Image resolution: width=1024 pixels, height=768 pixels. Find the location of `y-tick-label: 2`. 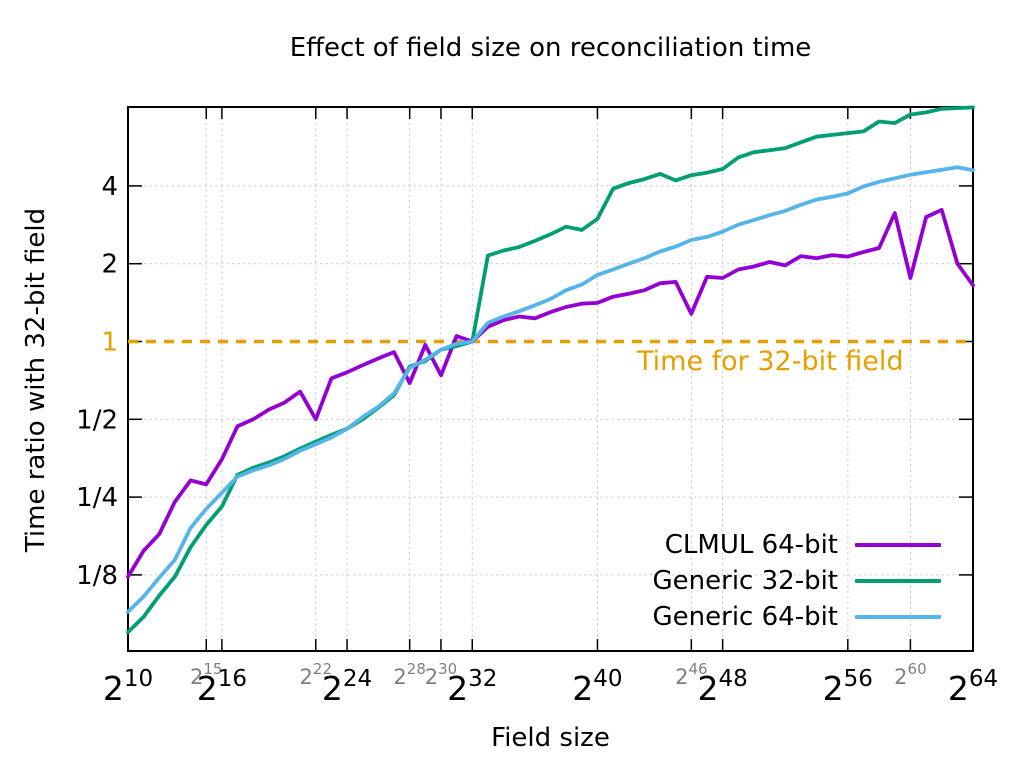

y-tick-label: 2 is located at coordinates (109, 265).